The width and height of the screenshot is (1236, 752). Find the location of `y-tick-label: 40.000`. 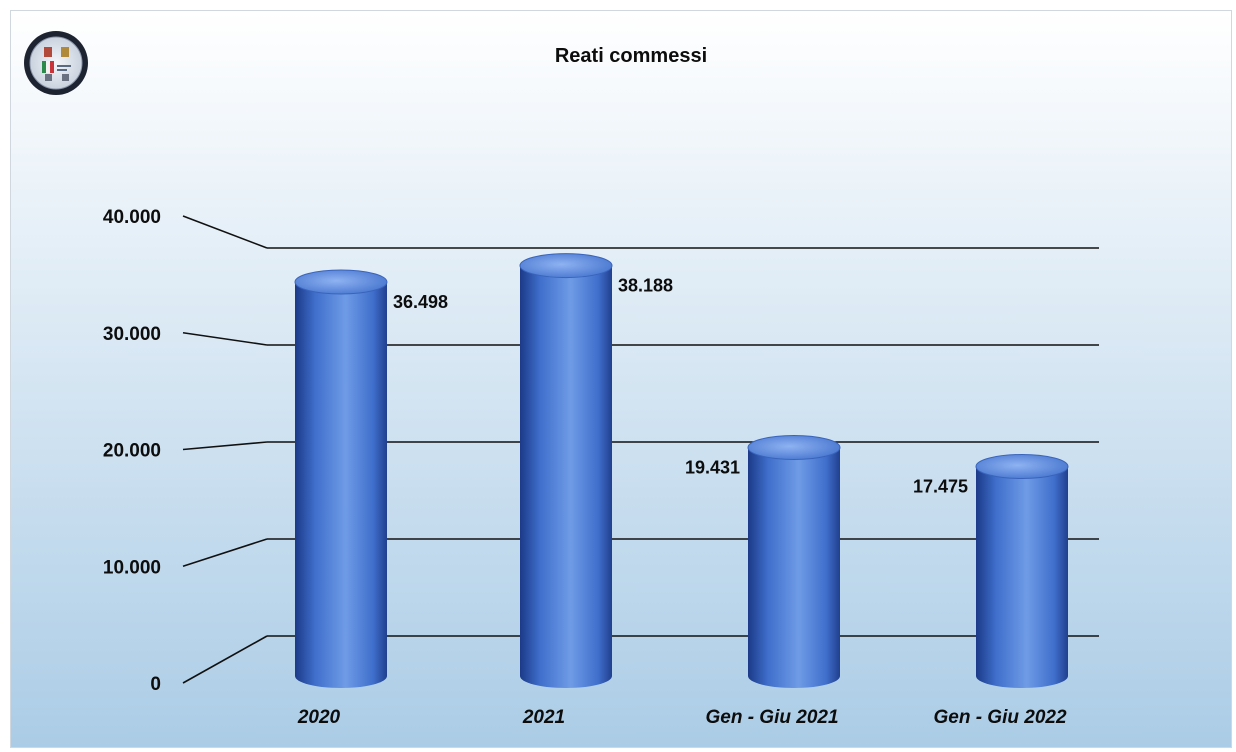

y-tick-label: 40.000 is located at coordinates (132, 217).